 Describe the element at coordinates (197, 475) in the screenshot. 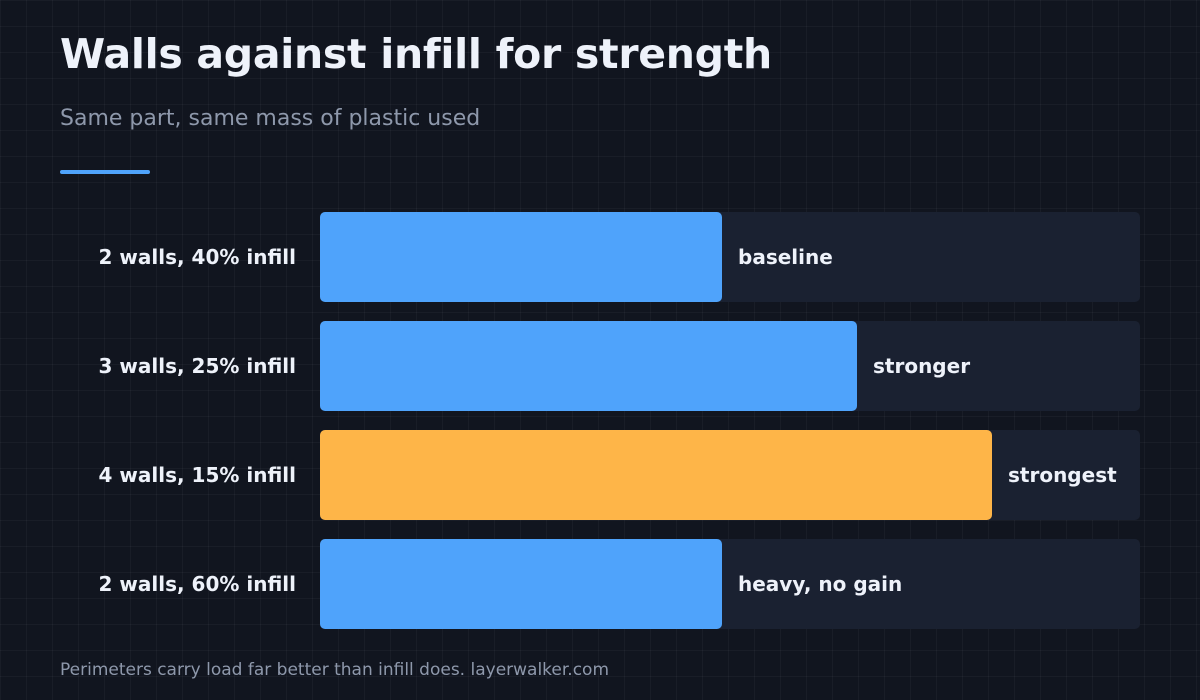

I see `category-label: 4 walls, 15% infill` at that location.